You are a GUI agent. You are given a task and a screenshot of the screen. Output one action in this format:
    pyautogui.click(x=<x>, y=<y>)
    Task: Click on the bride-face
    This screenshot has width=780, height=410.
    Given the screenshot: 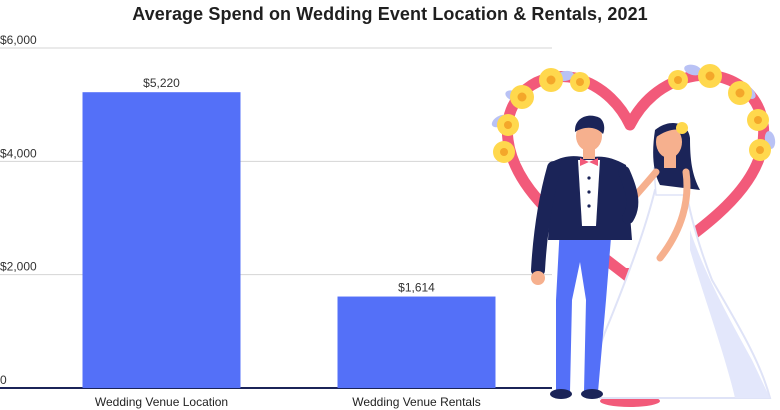 What is the action you would take?
    pyautogui.click(x=669, y=142)
    